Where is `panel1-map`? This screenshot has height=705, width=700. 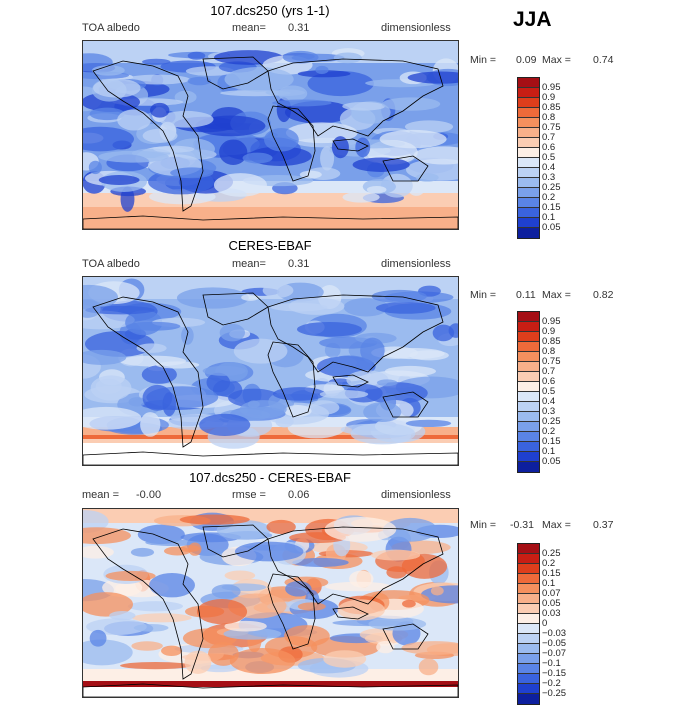 panel1-map is located at coordinates (270, 135).